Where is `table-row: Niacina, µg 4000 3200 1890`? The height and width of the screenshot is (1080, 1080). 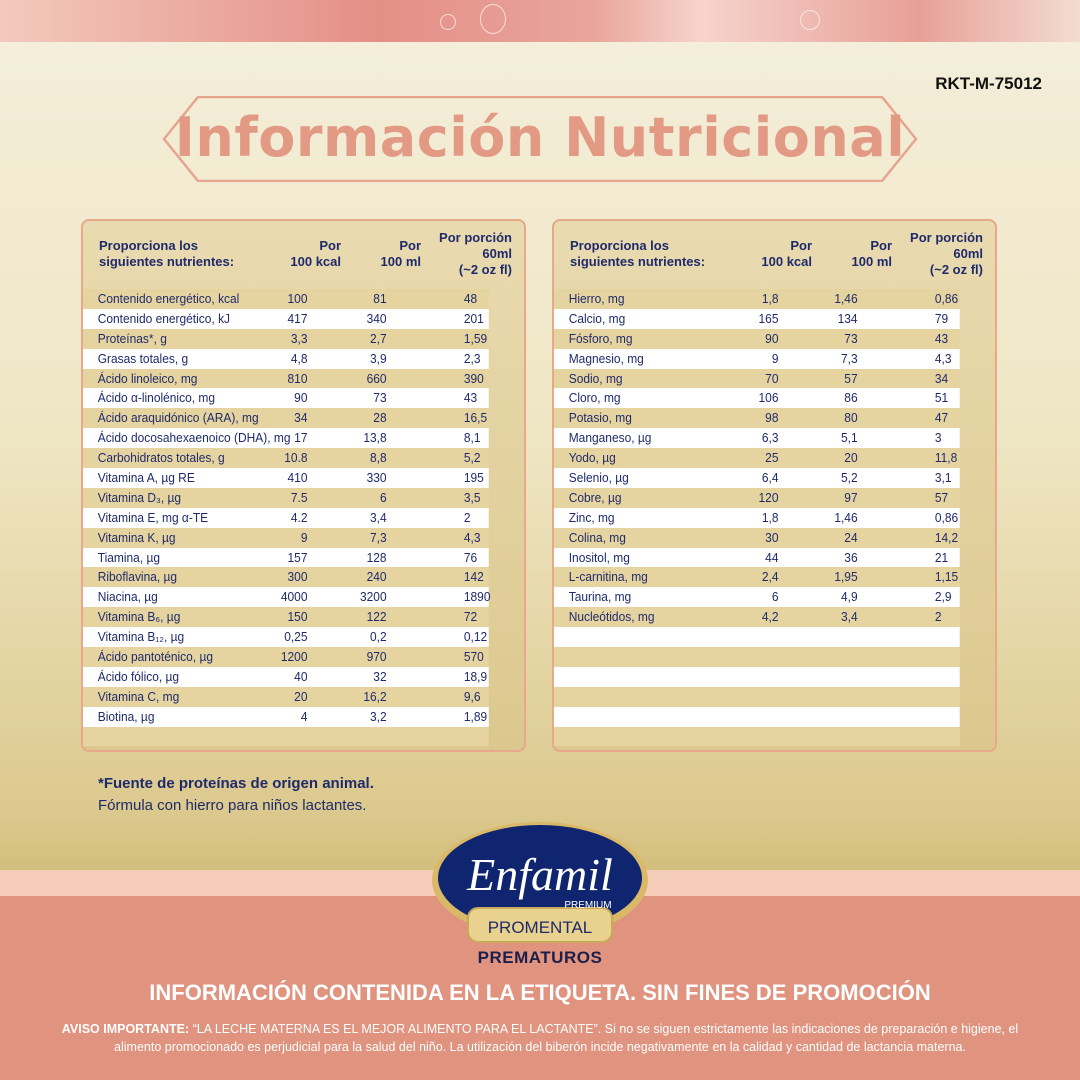
table-row: Niacina, µg 4000 3200 1890 is located at coordinates (287, 597).